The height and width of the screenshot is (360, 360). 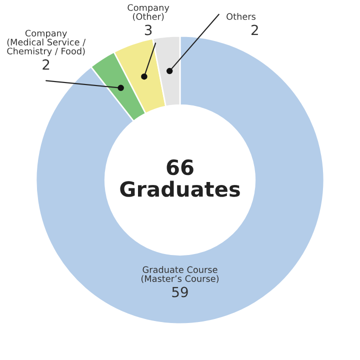 What do you see at coordinates (46, 43) in the screenshot?
I see `slice-label: Company (Medical Service / Chemistry / Food)` at bounding box center [46, 43].